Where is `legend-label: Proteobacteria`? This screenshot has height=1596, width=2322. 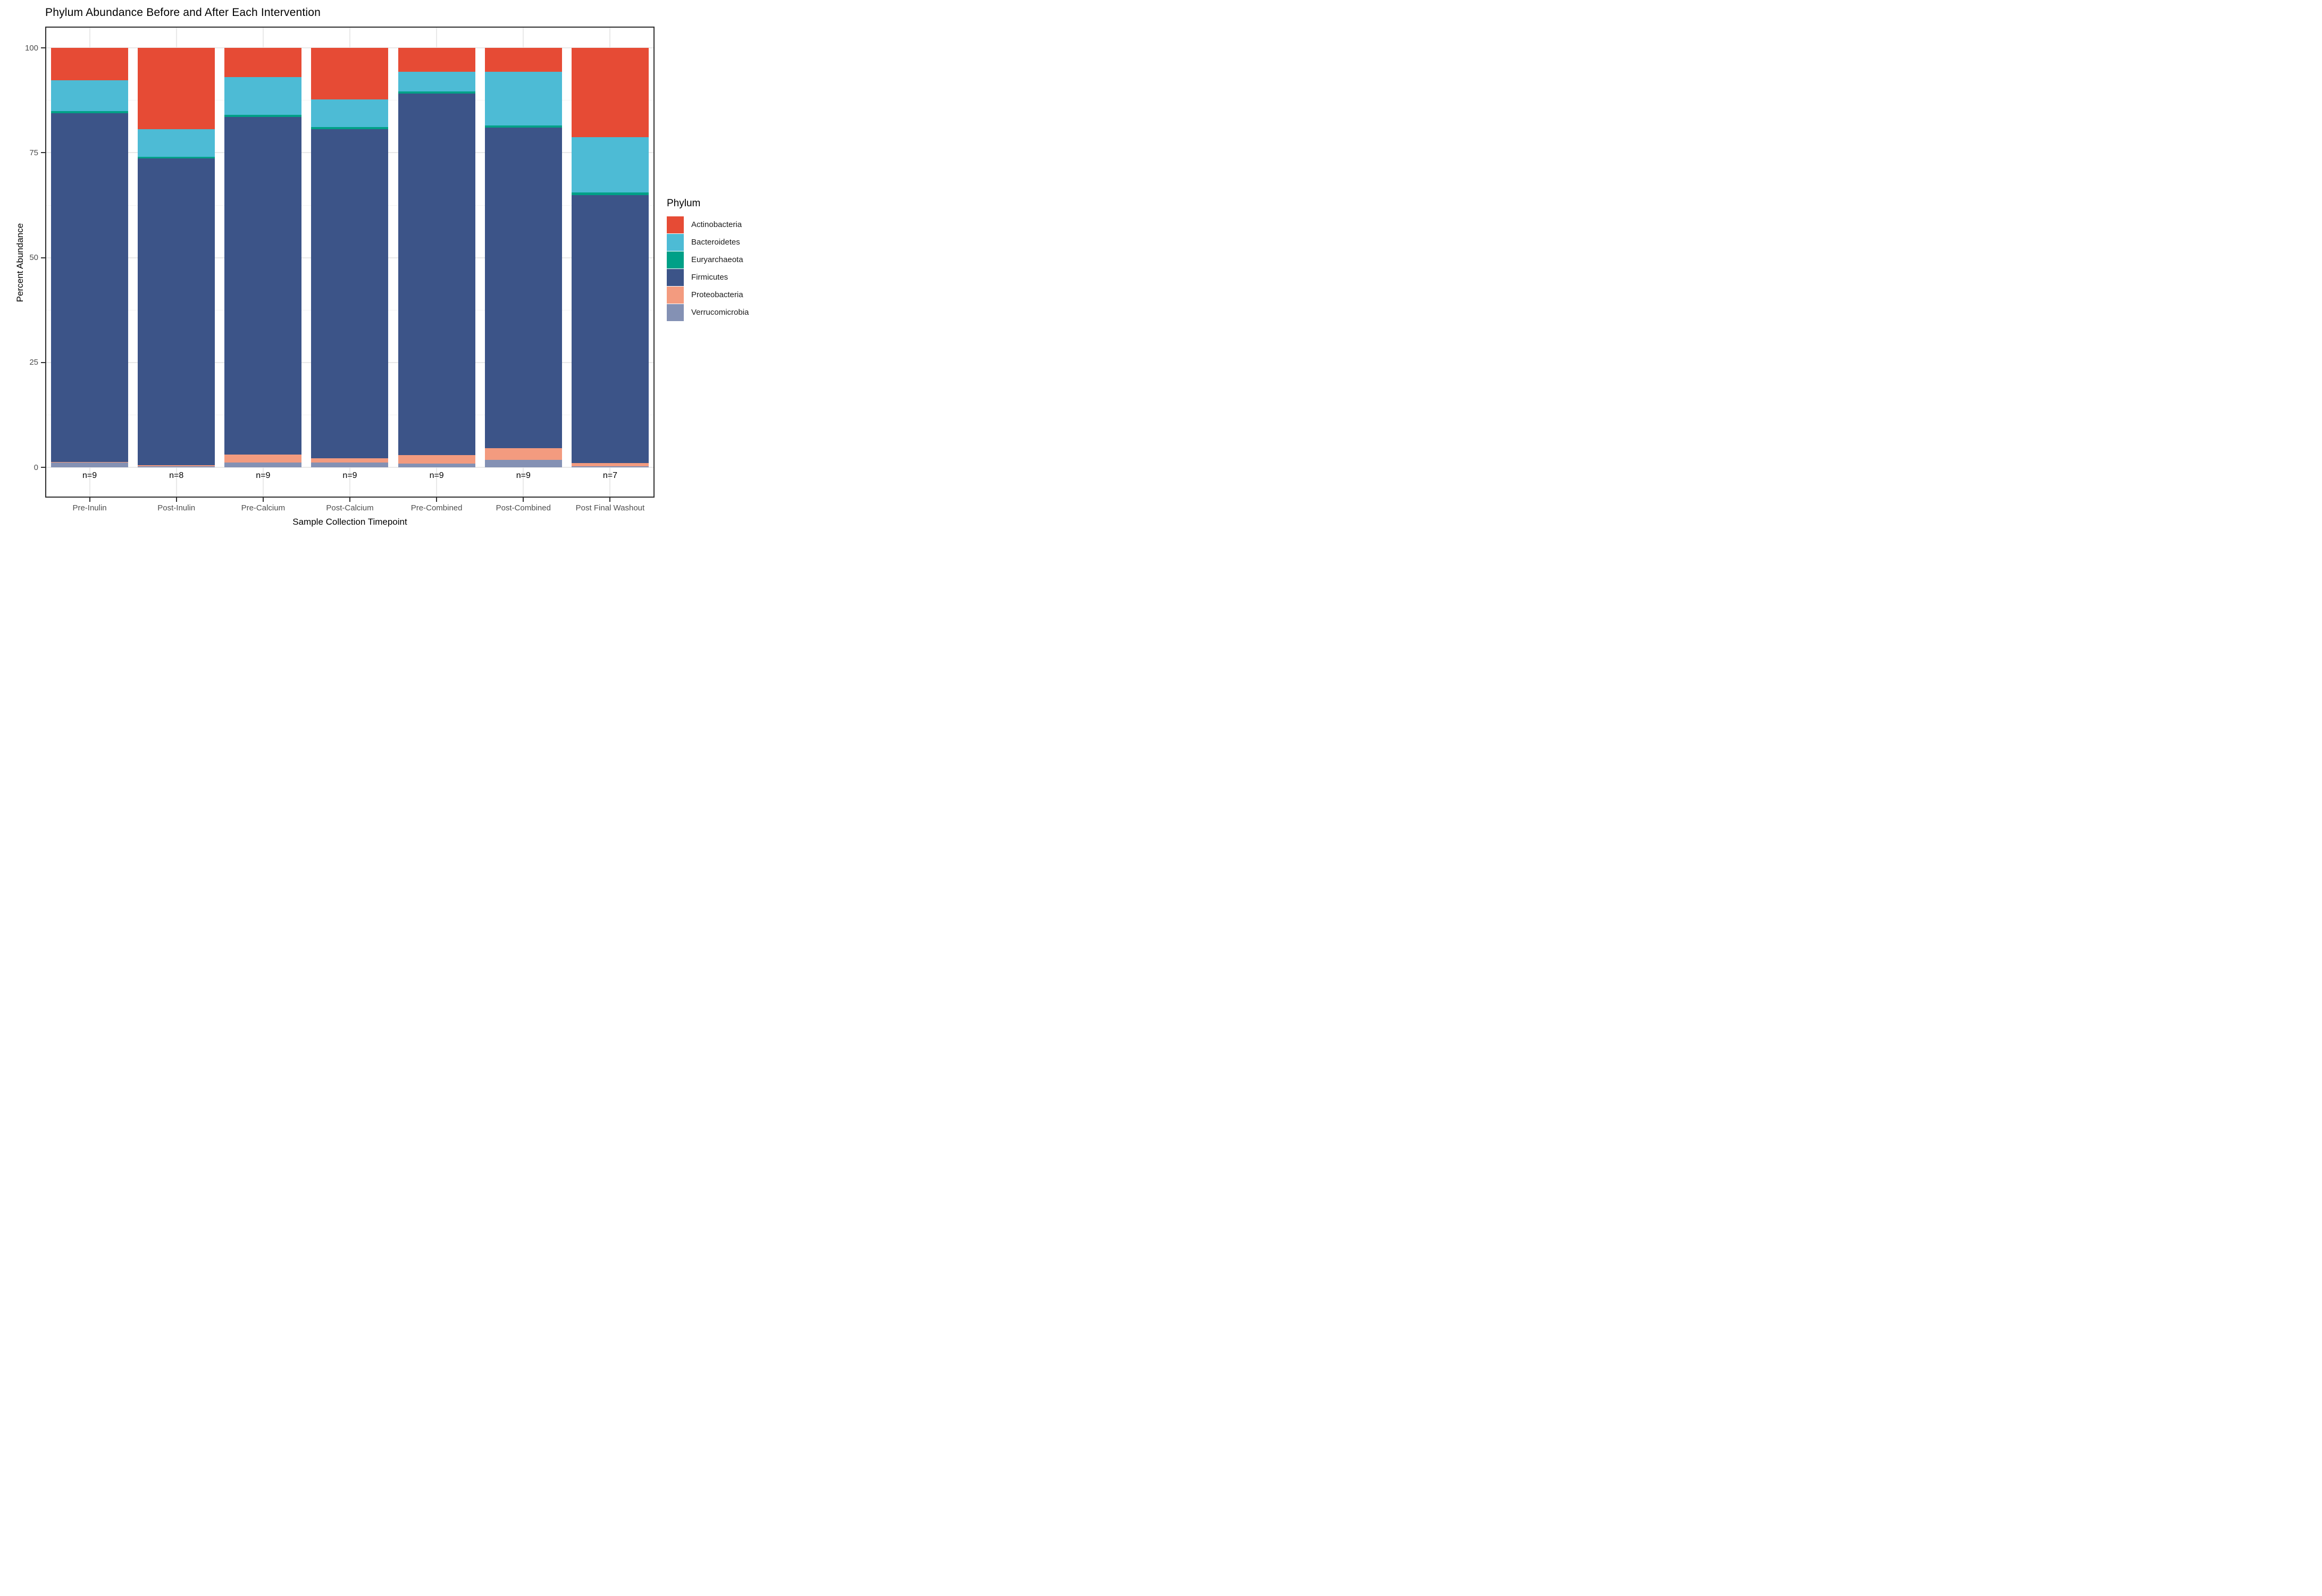
legend-label: Proteobacteria is located at coordinates (717, 294).